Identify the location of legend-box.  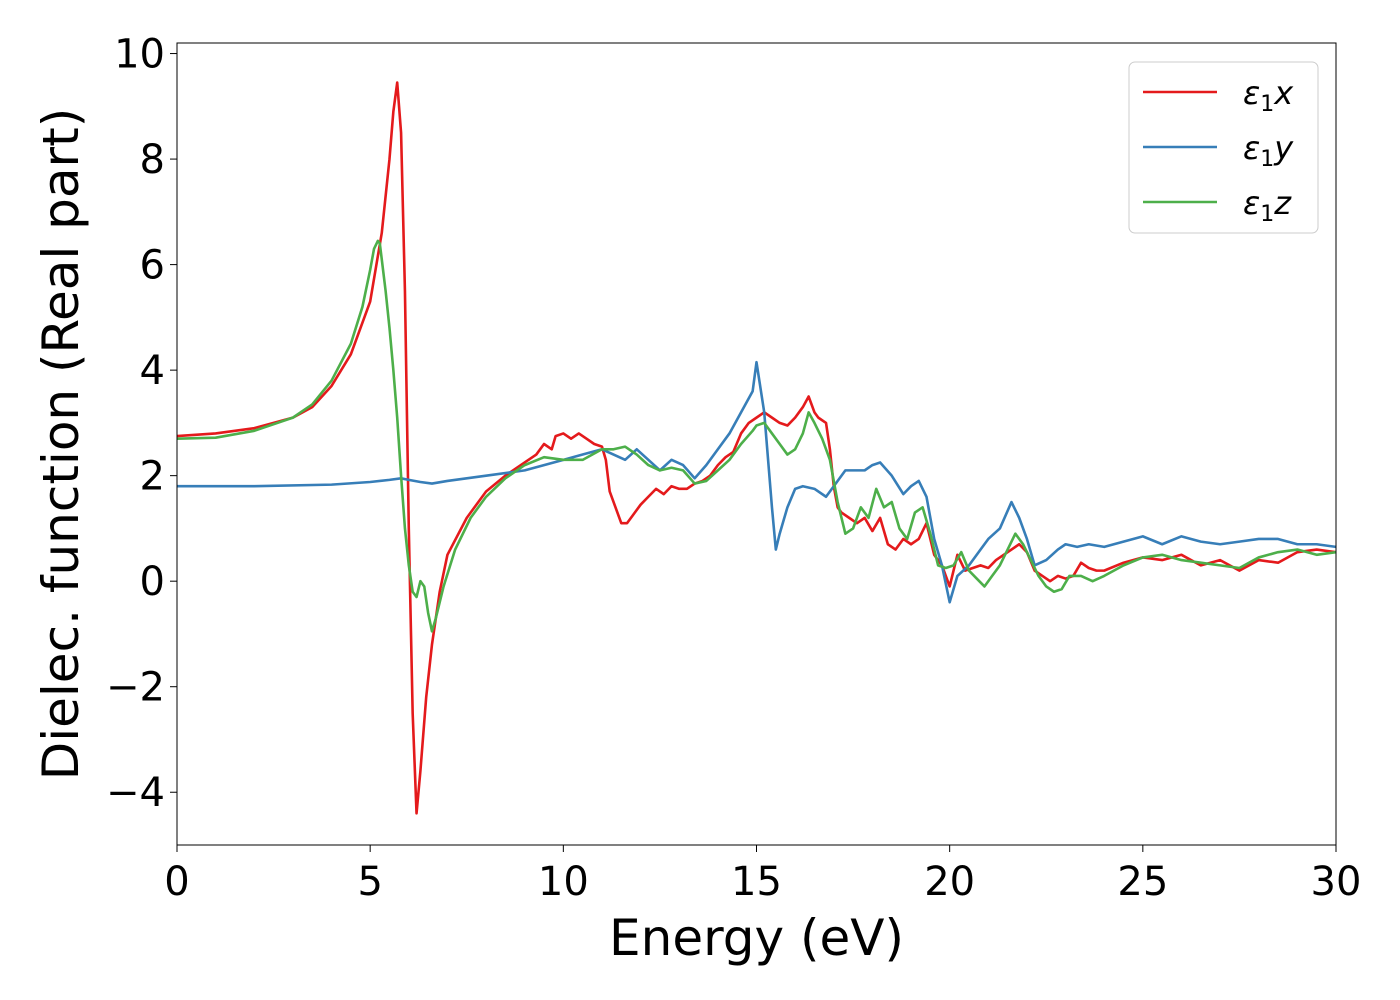
(1223, 147).